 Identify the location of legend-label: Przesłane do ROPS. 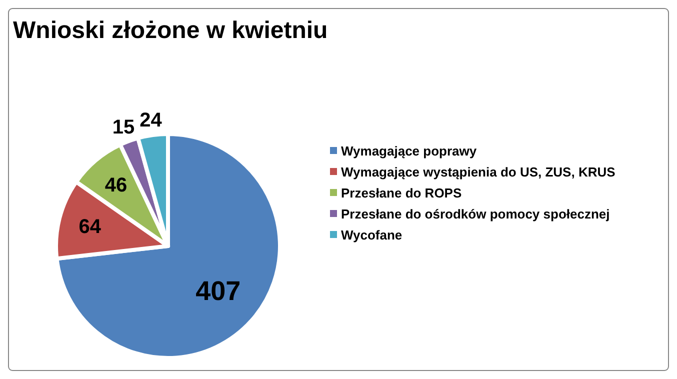
(401, 193).